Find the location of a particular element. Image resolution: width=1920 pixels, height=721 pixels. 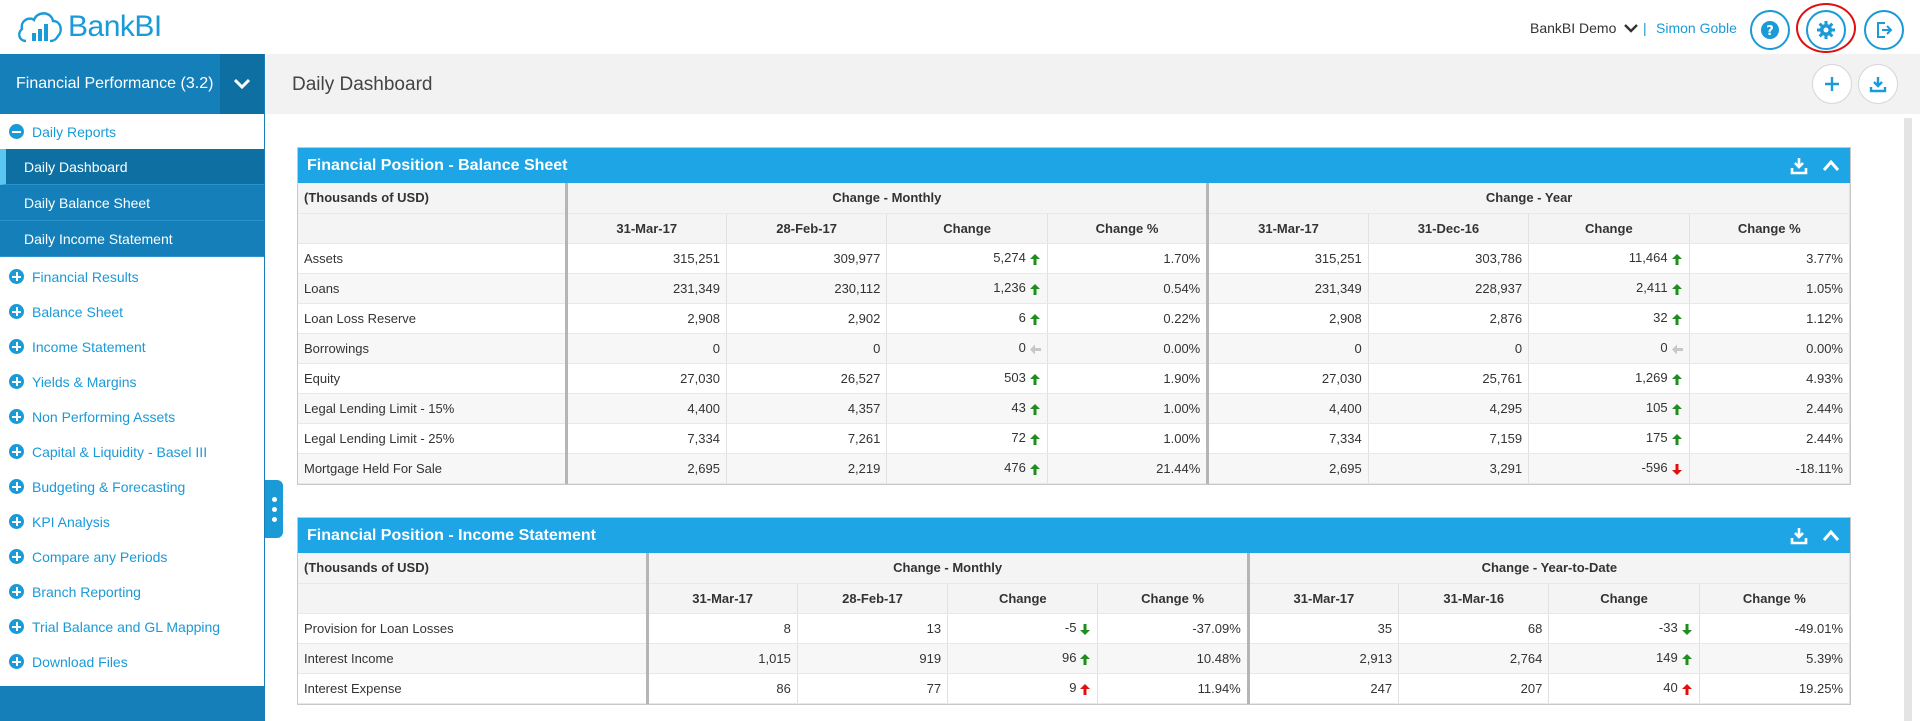

cell-value: 11.94% is located at coordinates (1219, 688).